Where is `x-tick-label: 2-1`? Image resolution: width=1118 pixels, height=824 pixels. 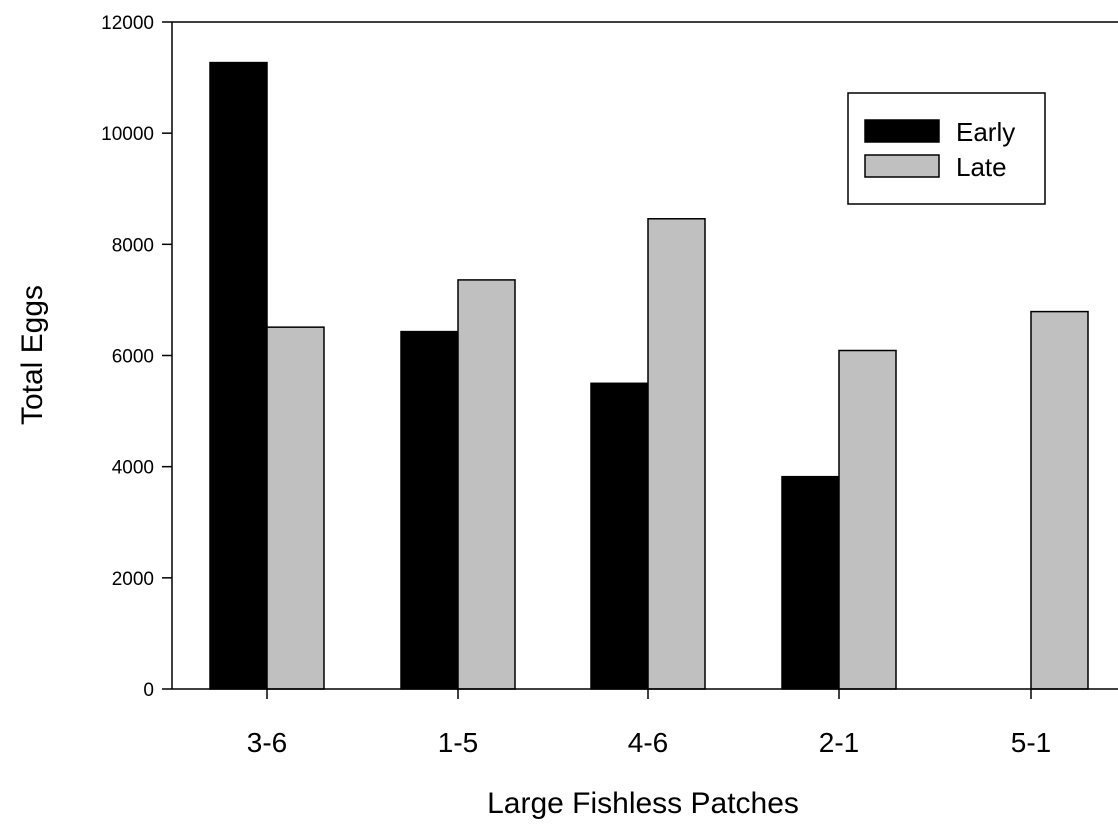
x-tick-label: 2-1 is located at coordinates (839, 742).